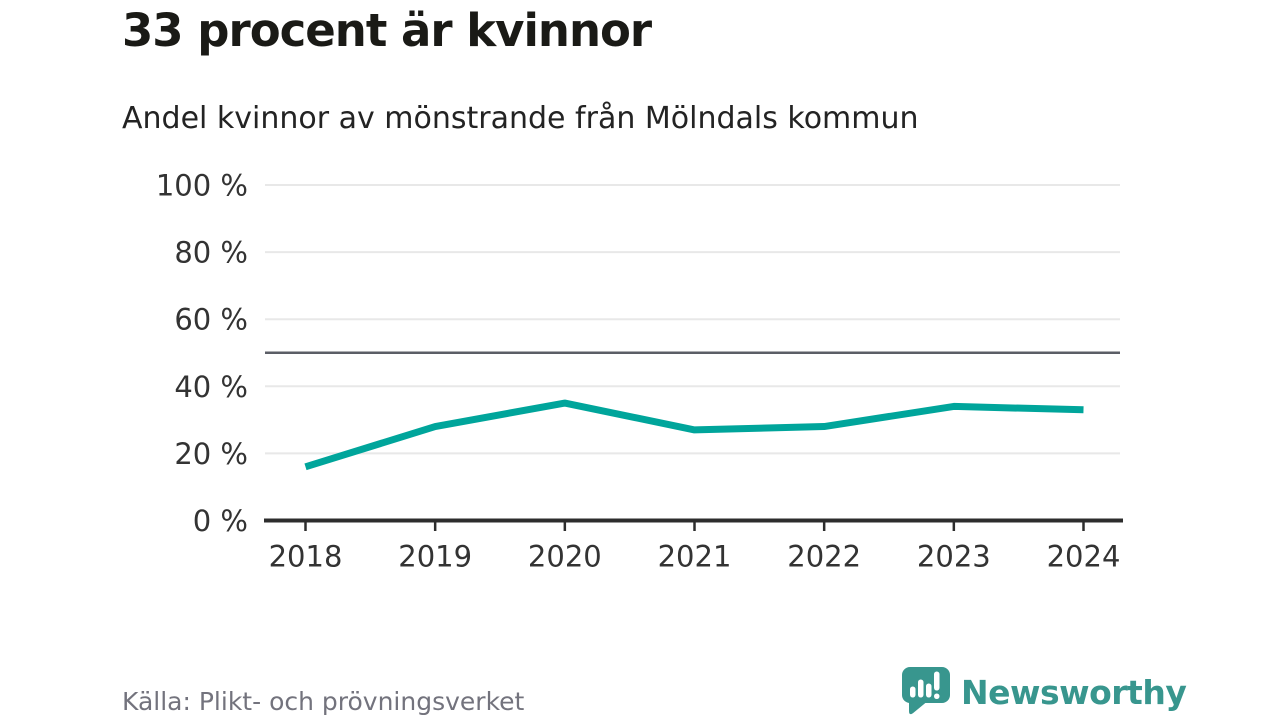 The image size is (1280, 720). I want to click on logo-bubble-tail, so click(919, 706).